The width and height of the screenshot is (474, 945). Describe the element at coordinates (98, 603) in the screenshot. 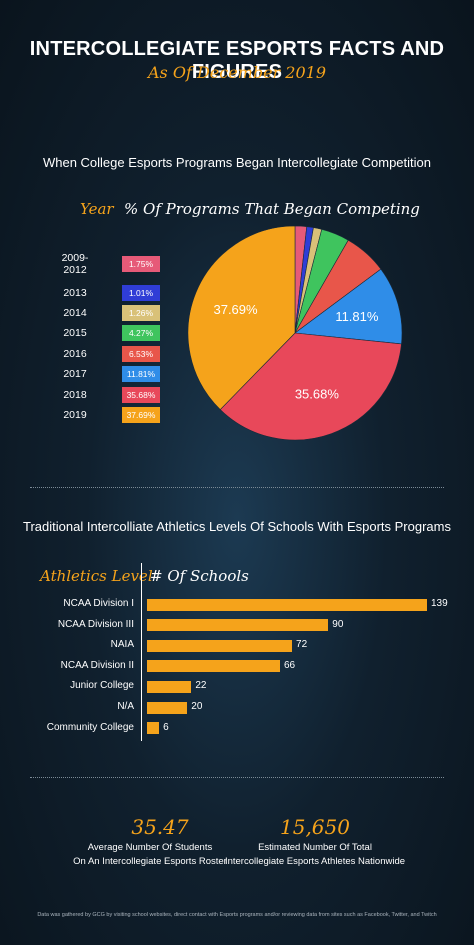

I see `bar-category-label: NCAA Division I` at that location.